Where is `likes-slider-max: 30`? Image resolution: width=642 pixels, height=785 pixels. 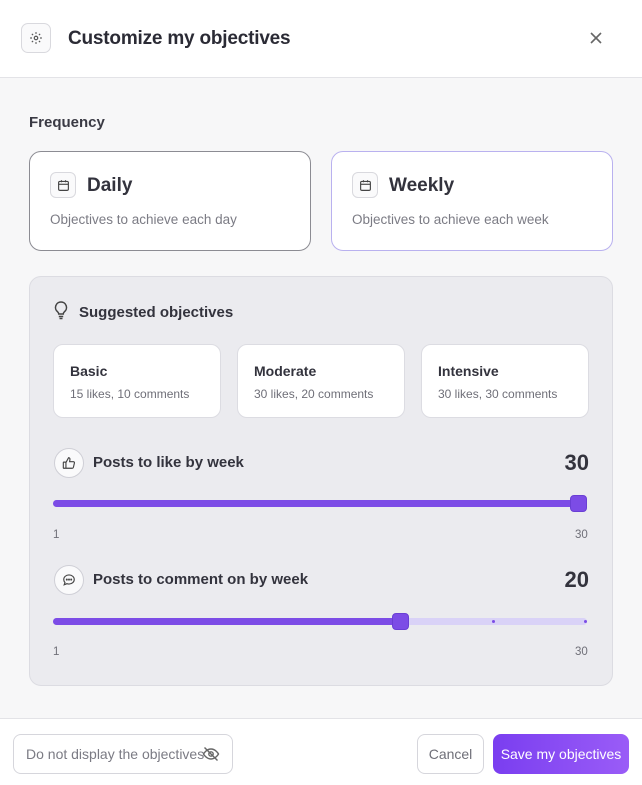 likes-slider-max: 30 is located at coordinates (581, 535).